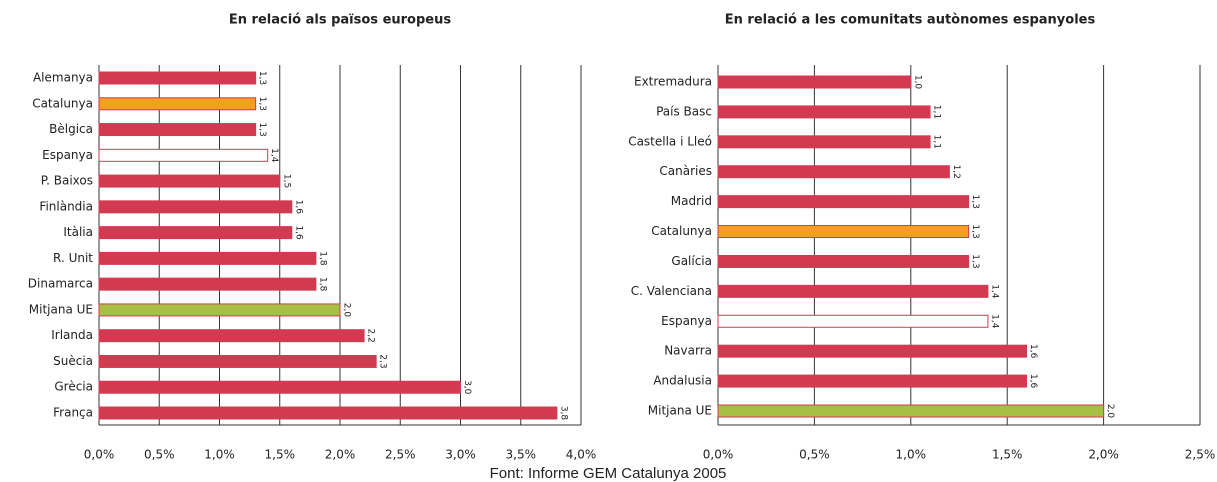 The height and width of the screenshot is (482, 1217). I want to click on value-label: 1,5, so click(286, 181).